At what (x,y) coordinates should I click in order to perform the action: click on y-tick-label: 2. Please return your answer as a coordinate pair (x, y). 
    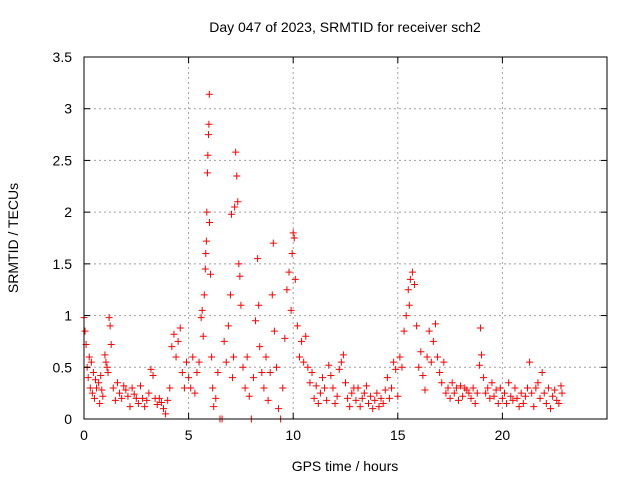
    Looking at the image, I should click on (68, 212).